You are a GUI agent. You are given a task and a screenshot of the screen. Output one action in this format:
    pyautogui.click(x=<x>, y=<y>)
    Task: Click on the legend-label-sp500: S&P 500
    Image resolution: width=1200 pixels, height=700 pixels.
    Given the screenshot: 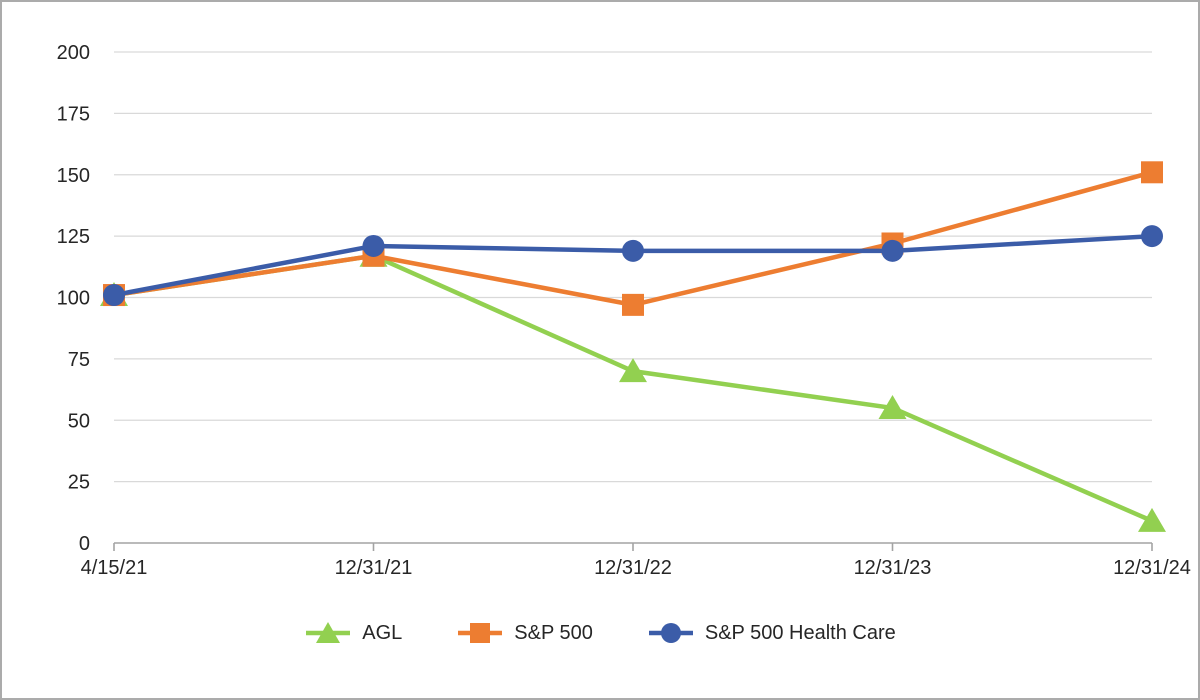 What is the action you would take?
    pyautogui.click(x=553, y=632)
    